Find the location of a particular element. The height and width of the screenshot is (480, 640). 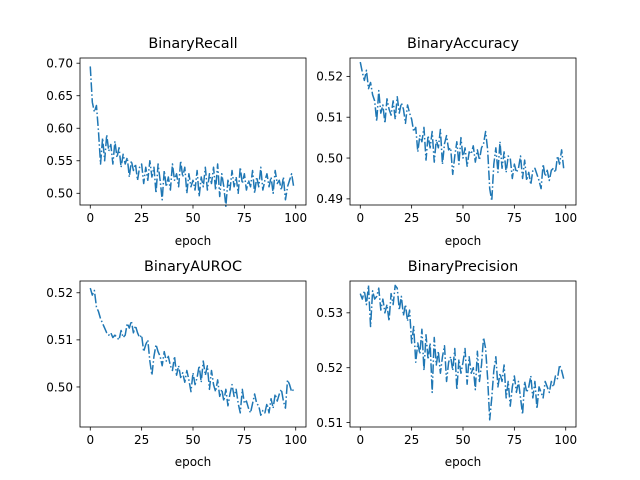

y-tick-label: 0.70 is located at coordinates (59, 64).